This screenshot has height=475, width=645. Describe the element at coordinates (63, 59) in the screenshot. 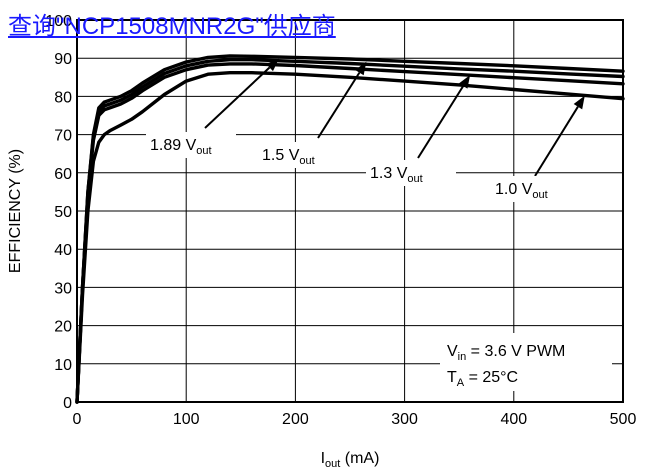

I see `y-tick-label: 90` at that location.